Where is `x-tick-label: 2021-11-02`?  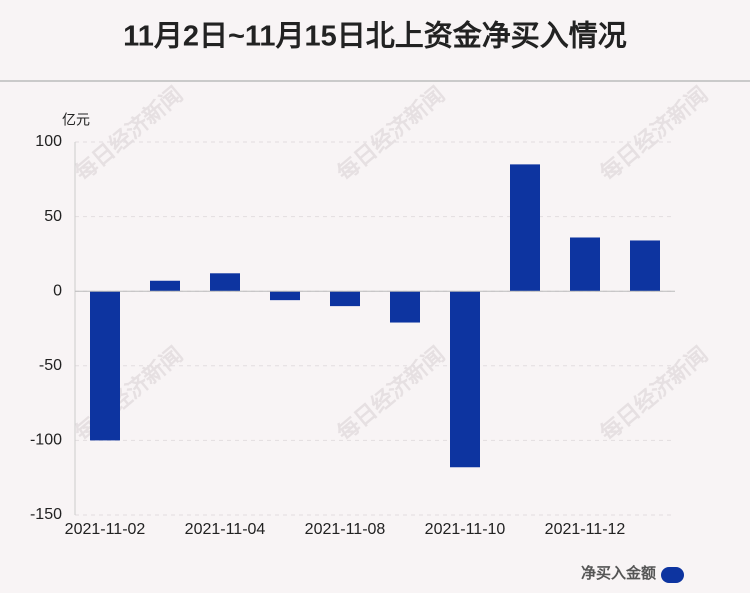
x-tick-label: 2021-11-02 is located at coordinates (105, 529).